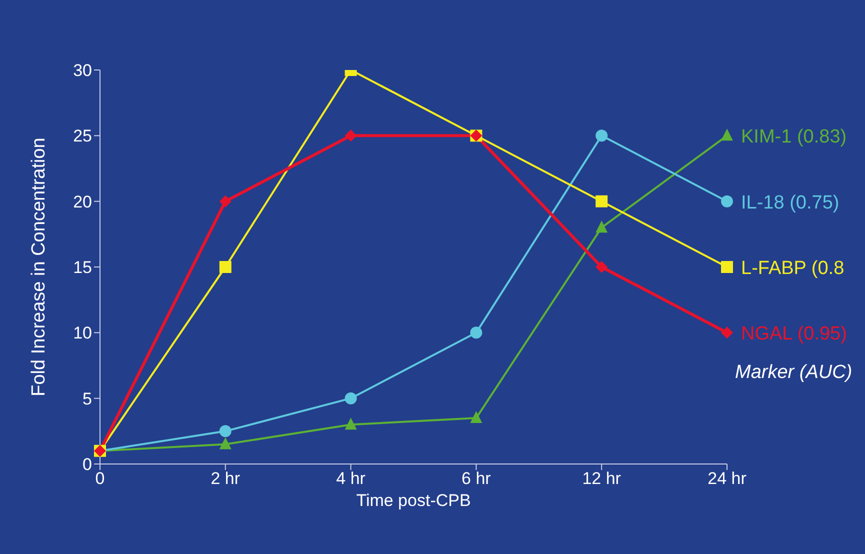 The height and width of the screenshot is (554, 865). What do you see at coordinates (100, 478) in the screenshot?
I see `x-tick-label: 0` at bounding box center [100, 478].